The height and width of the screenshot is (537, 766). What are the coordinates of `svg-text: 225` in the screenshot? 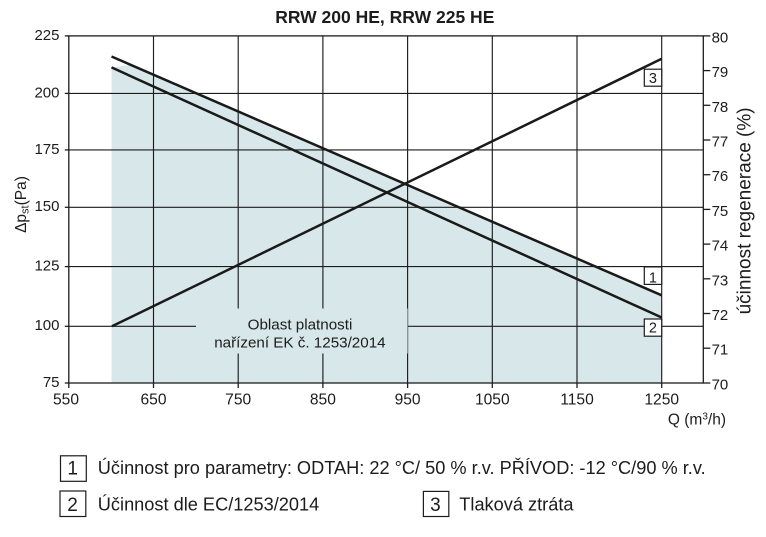 It's located at (46, 35).